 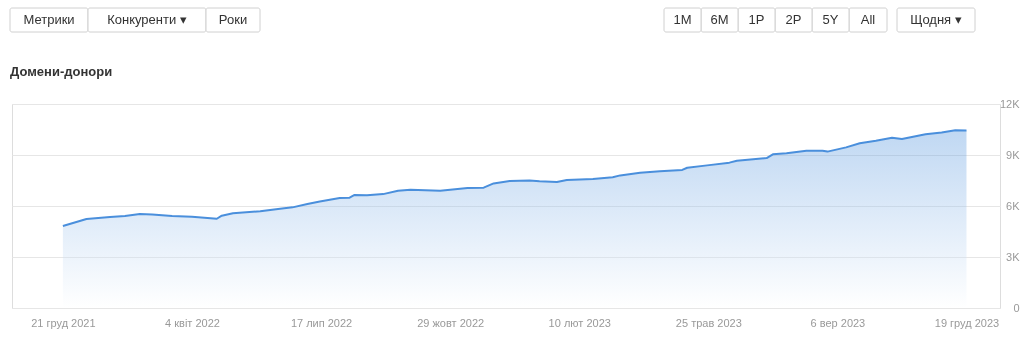 I want to click on chart-title: Домени-донори, so click(x=61, y=71).